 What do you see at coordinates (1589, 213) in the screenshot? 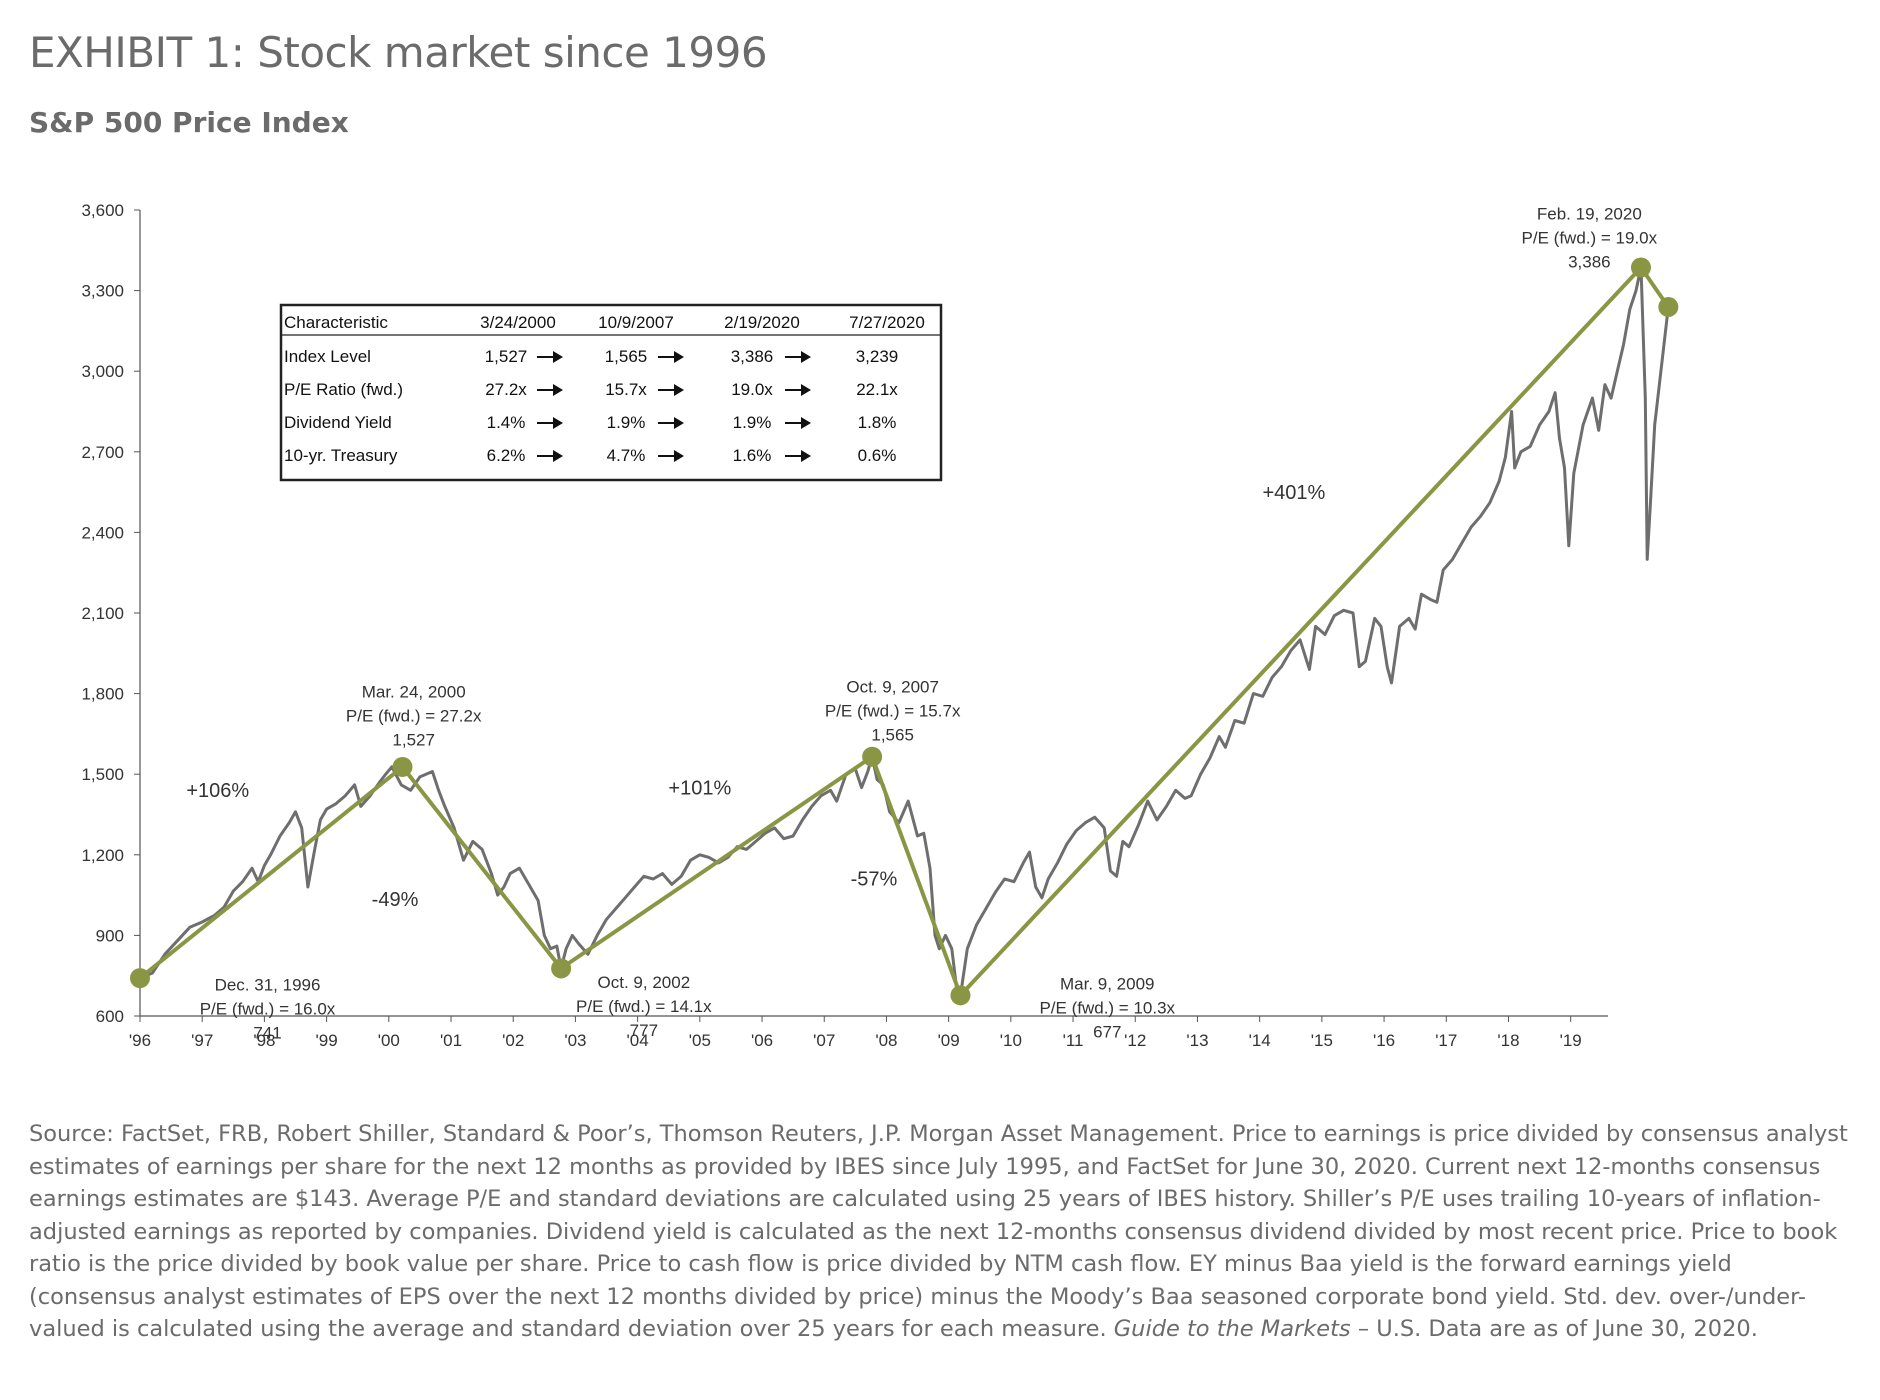
I see `point-label-line: Feb. 19, 2020` at bounding box center [1589, 213].